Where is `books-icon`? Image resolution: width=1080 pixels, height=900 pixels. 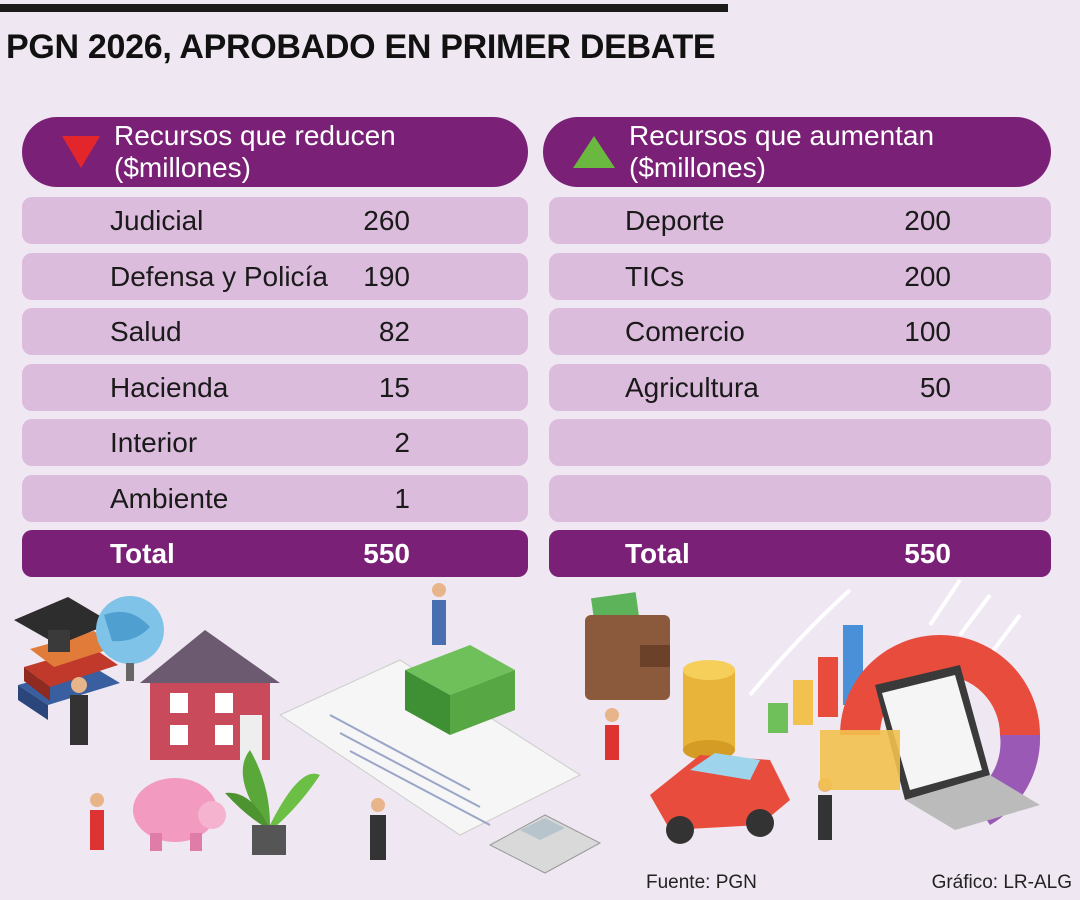 books-icon is located at coordinates (67, 658).